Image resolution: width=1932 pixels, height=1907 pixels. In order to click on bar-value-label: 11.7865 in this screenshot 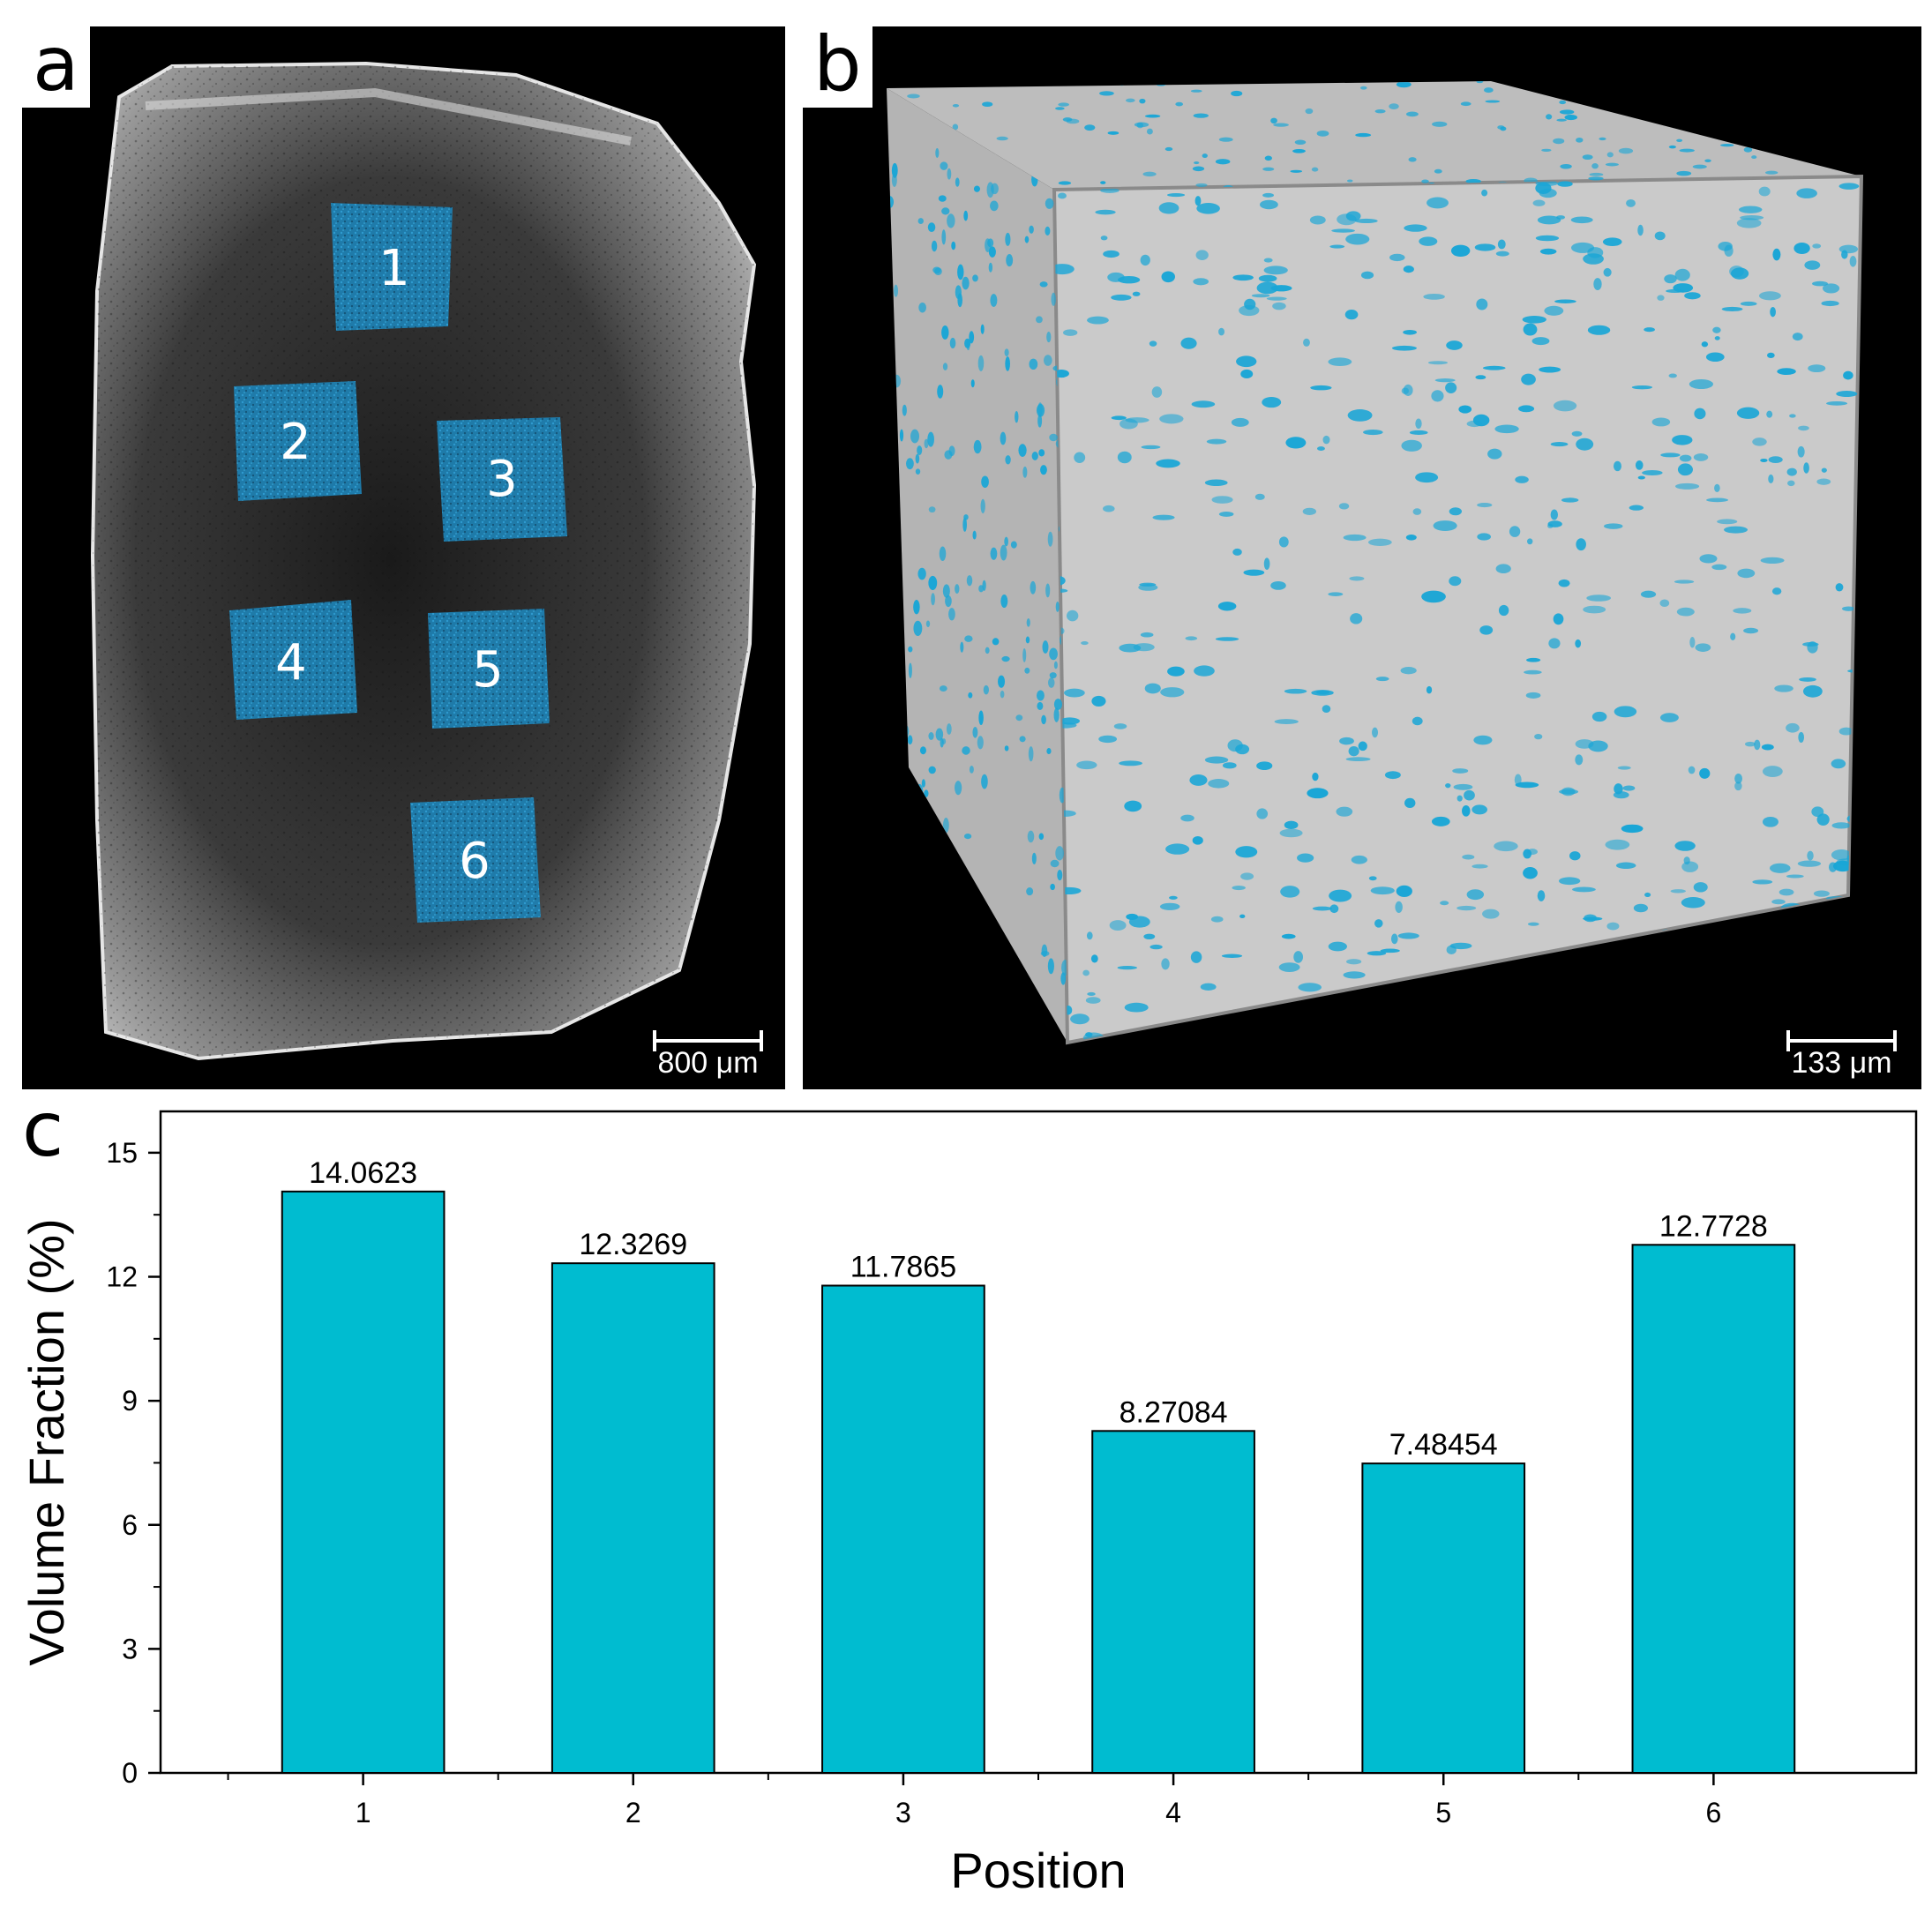, I will do `click(903, 1267)`.